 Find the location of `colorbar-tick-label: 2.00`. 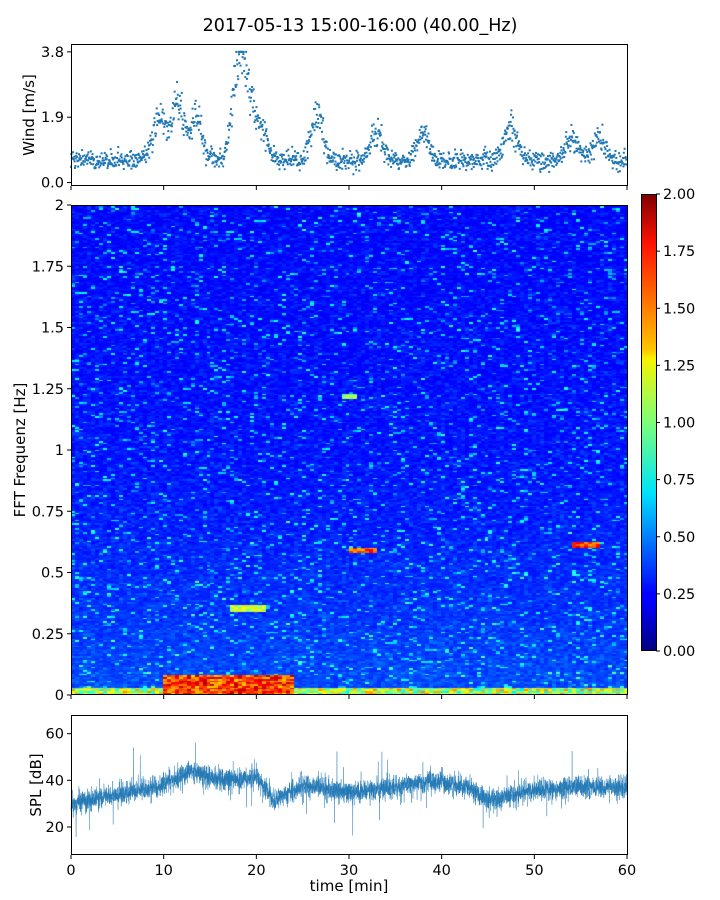

colorbar-tick-label: 2.00 is located at coordinates (679, 195).